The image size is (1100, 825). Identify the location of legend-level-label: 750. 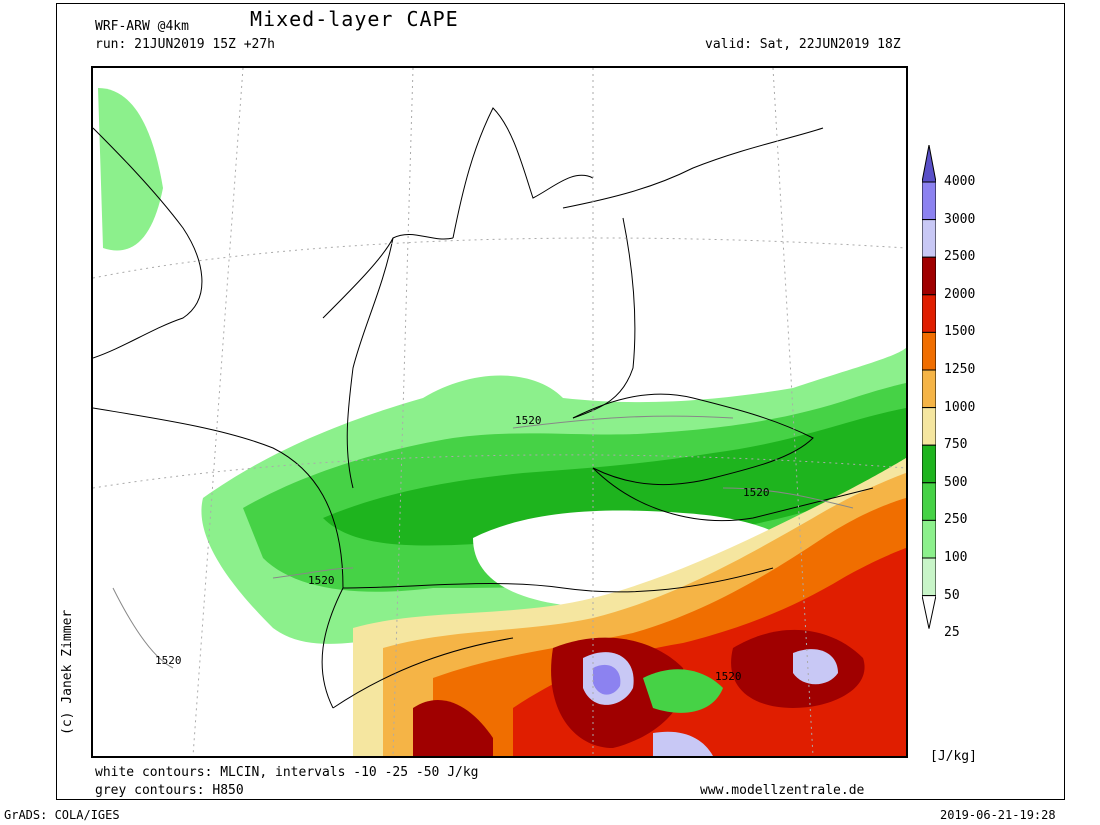
(956, 445).